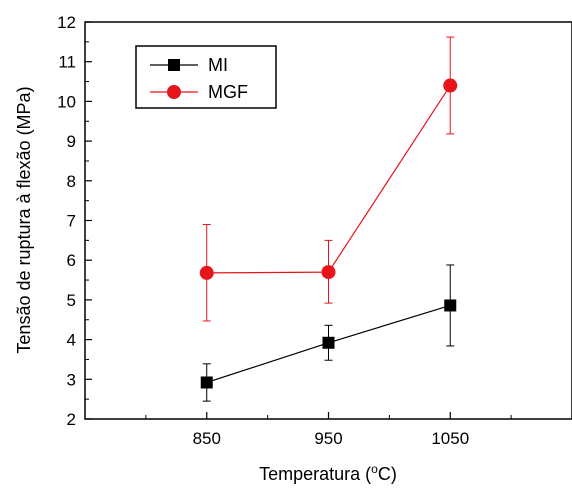 This screenshot has width=572, height=489. I want to click on y-tick-label-7: 7, so click(71, 221).